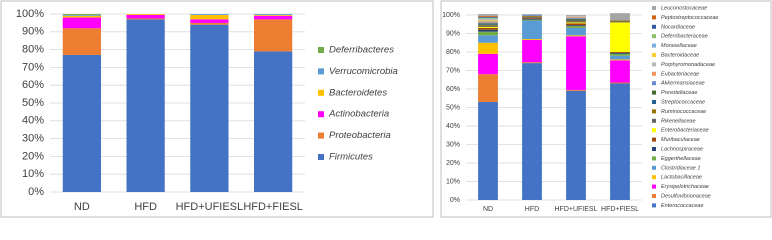 This screenshot has height=240, width=772. Describe the element at coordinates (682, 206) in the screenshot. I see `legend-label: Enterococcaceae` at that location.